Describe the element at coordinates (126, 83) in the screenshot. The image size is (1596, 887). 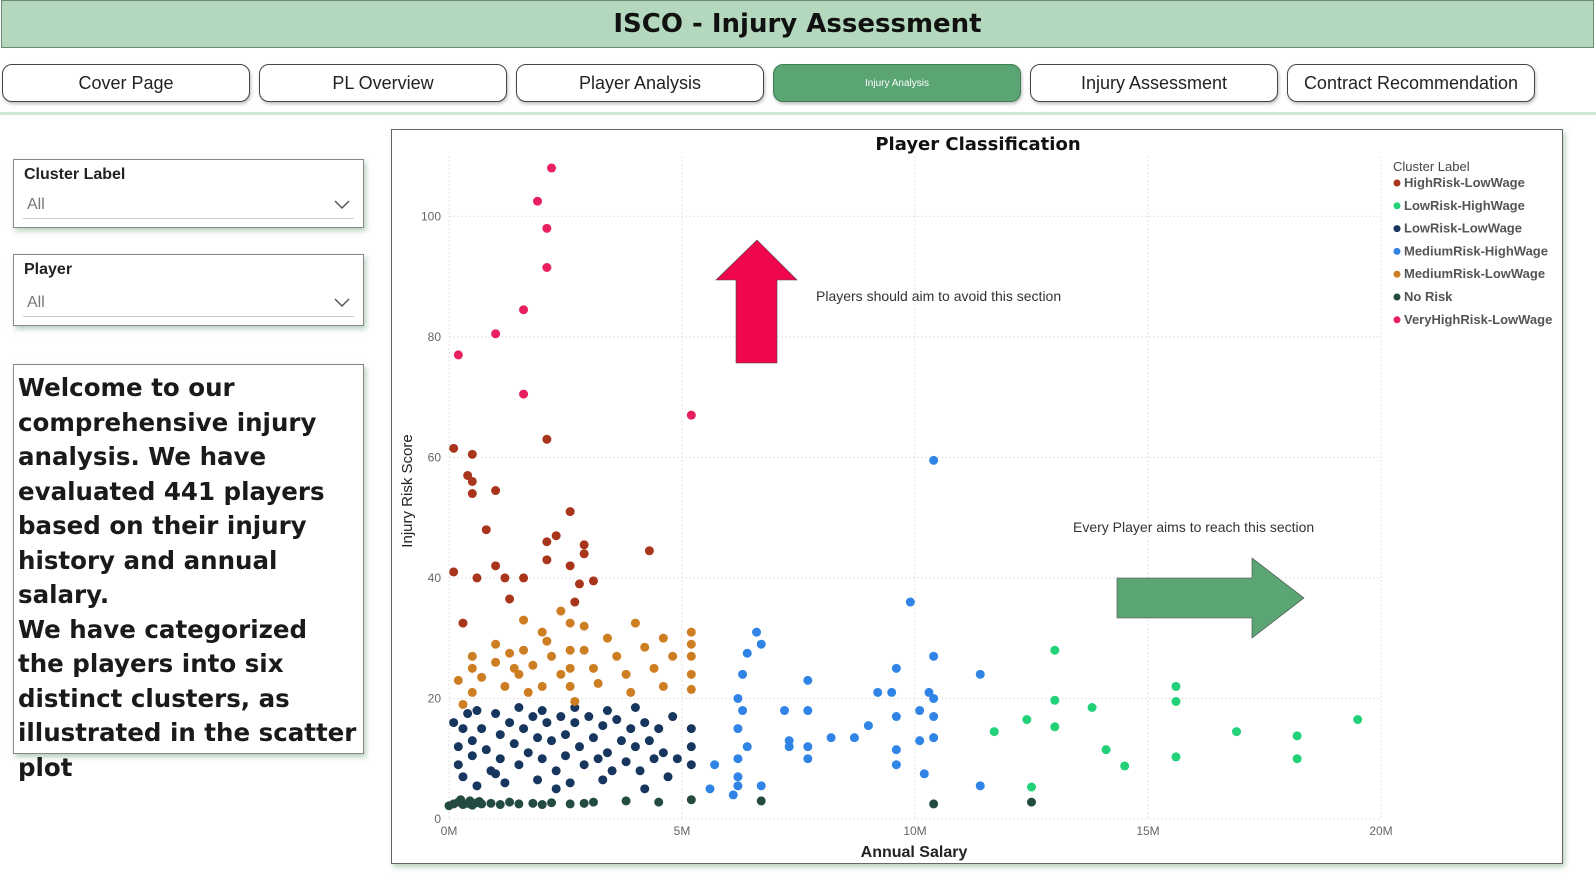
I see `tab-cover-page: Cover Page` at that location.